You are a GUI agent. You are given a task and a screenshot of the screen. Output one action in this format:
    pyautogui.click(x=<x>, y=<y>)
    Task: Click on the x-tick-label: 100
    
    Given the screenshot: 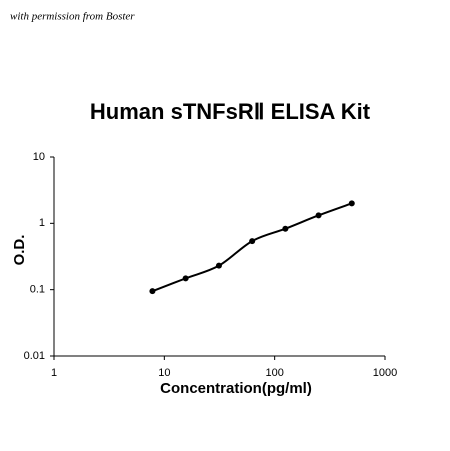 What is the action you would take?
    pyautogui.click(x=274, y=373)
    